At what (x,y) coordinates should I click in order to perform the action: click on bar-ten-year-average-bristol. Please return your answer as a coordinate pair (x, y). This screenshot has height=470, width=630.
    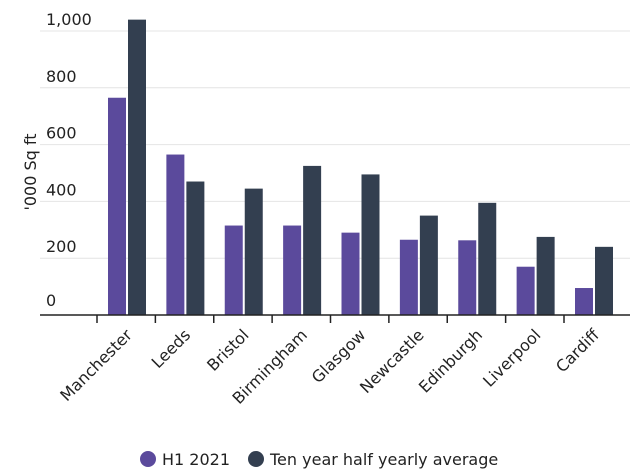
    Looking at the image, I should click on (253, 251).